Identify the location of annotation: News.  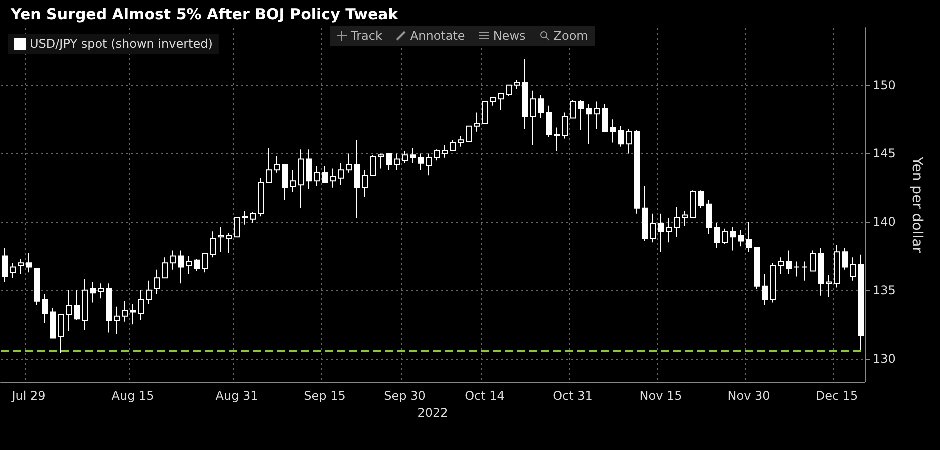
(509, 36).